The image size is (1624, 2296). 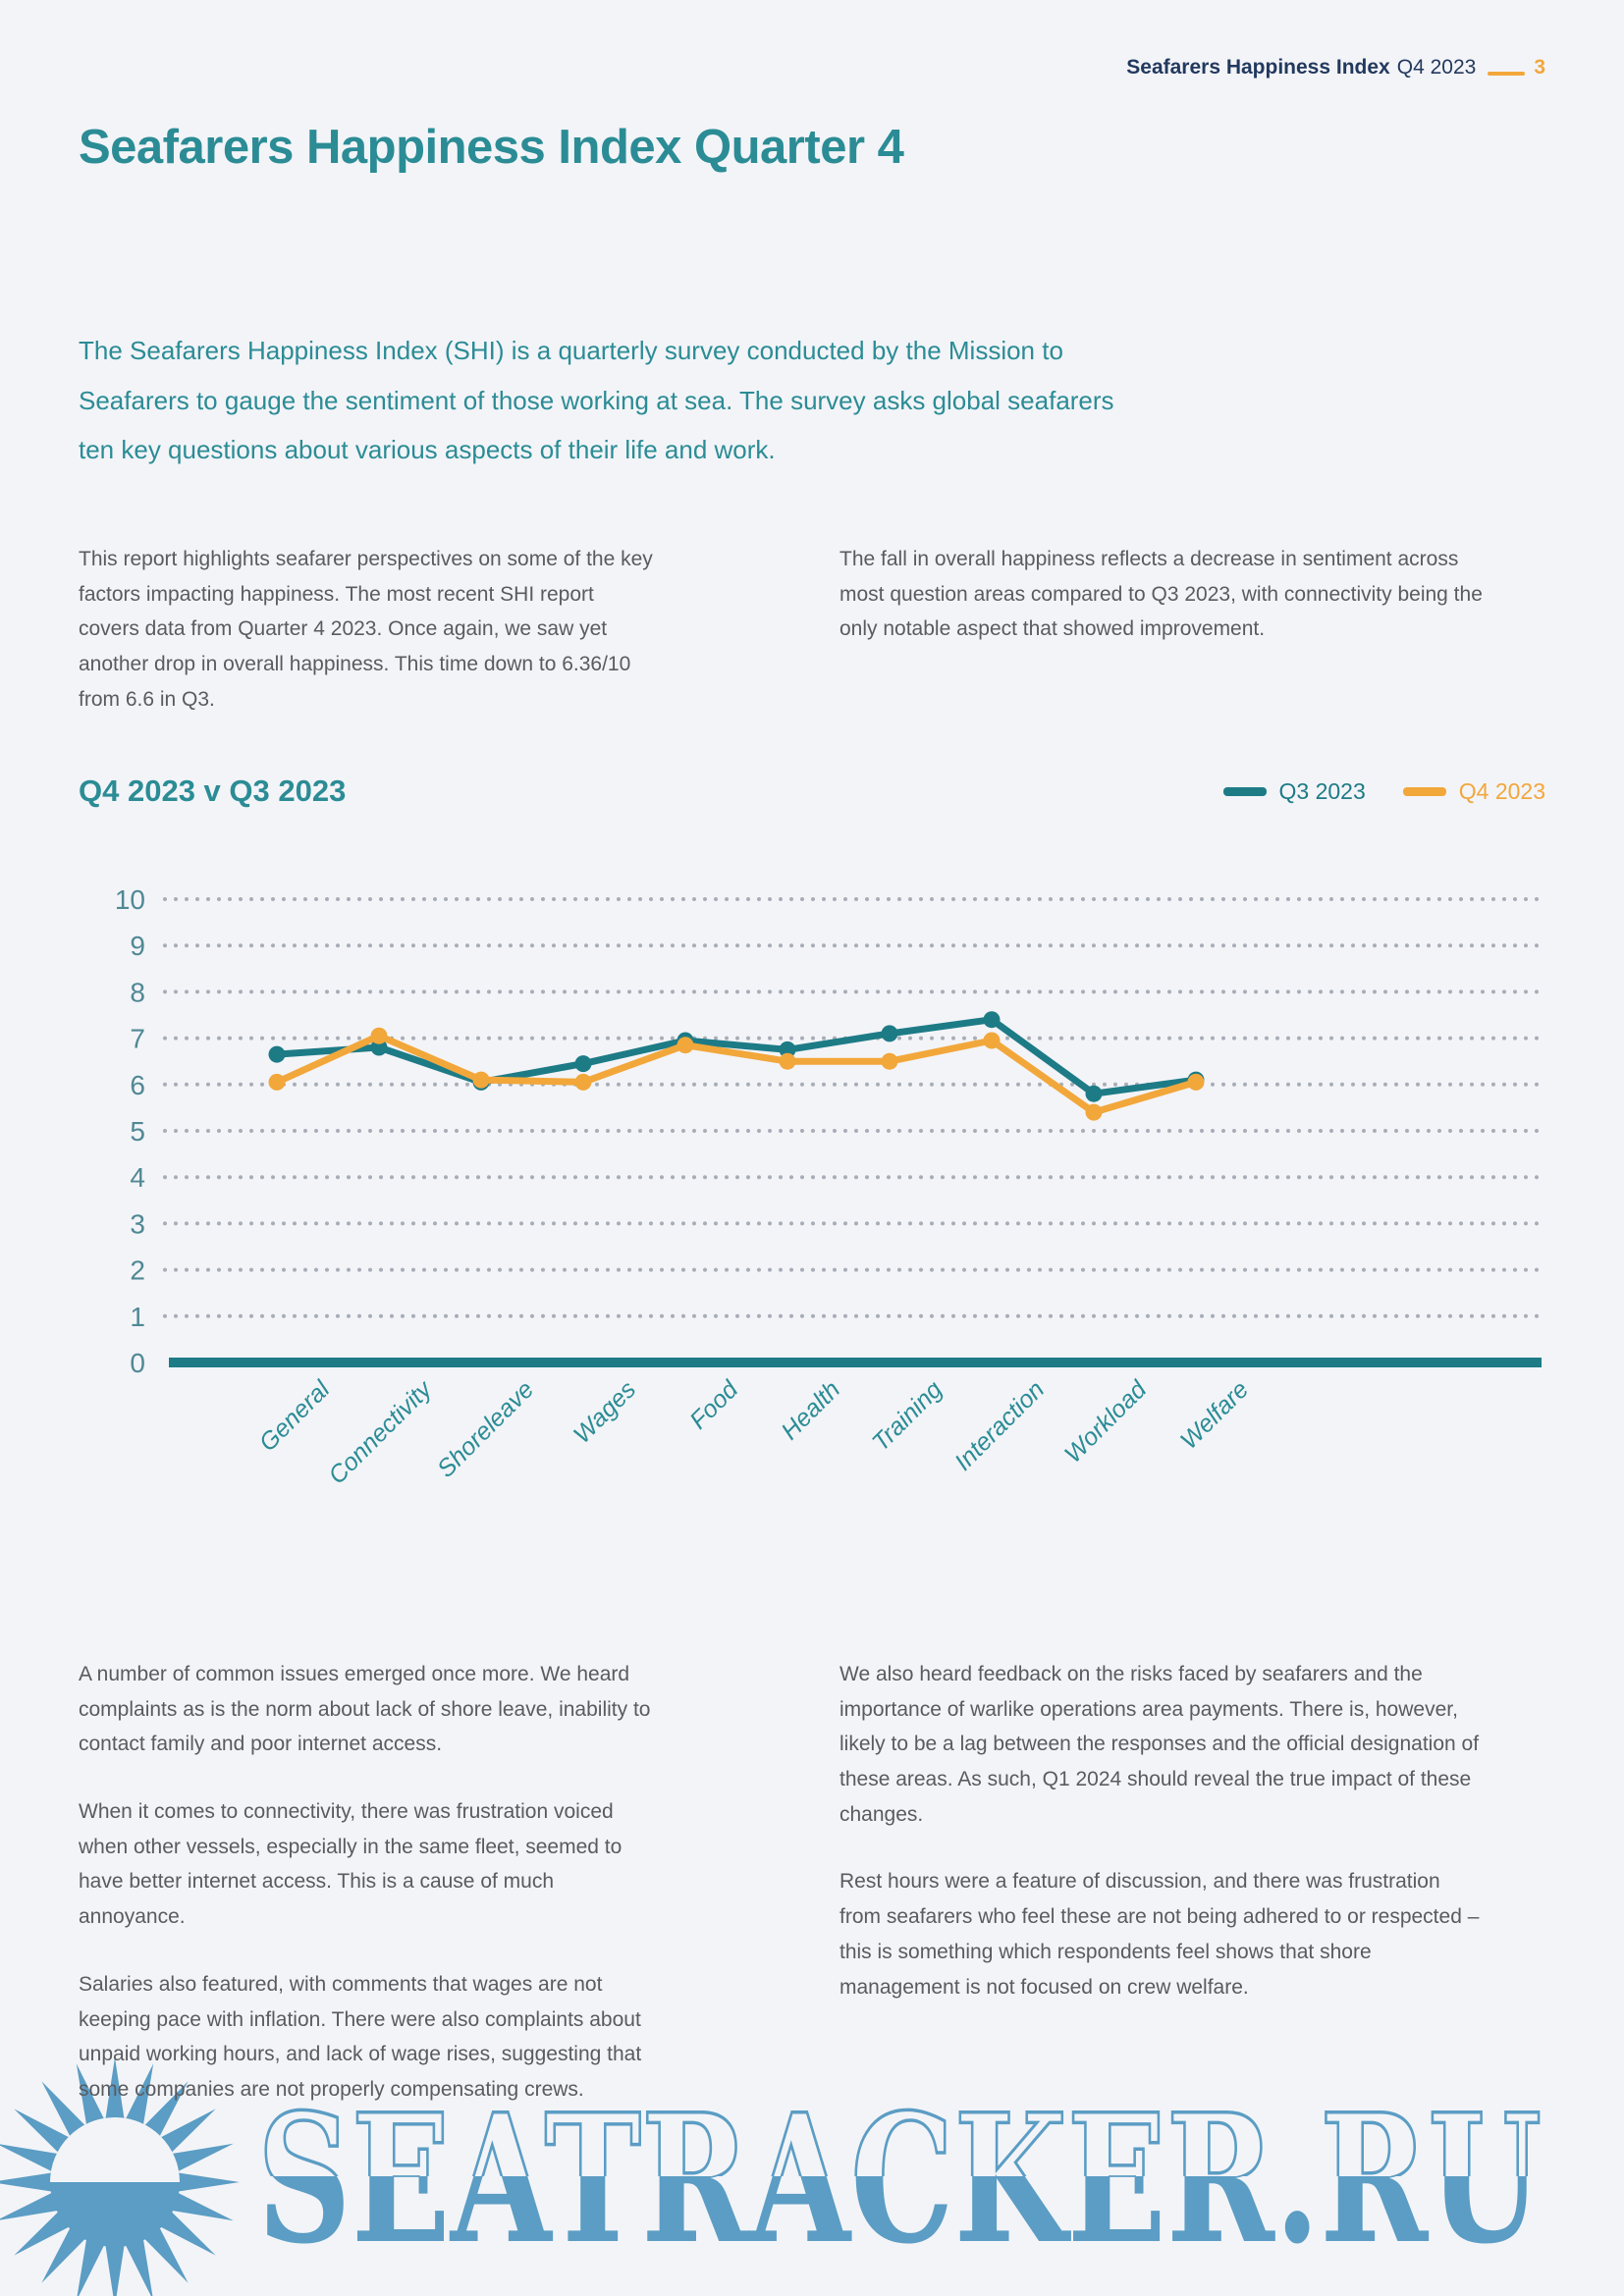 What do you see at coordinates (295, 1415) in the screenshot?
I see `x-axis-label-general: General` at bounding box center [295, 1415].